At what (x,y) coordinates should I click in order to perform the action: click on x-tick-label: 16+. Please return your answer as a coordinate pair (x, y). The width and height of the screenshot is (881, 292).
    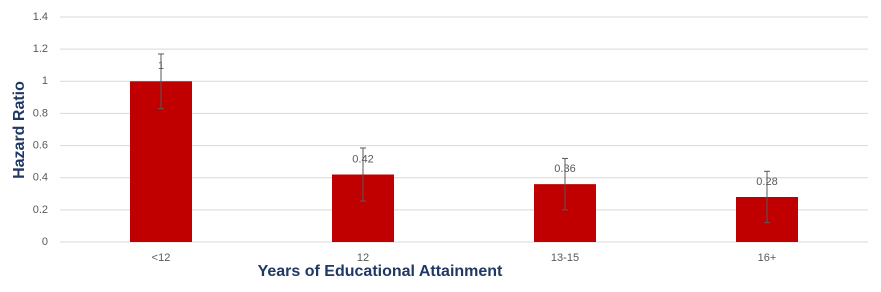
    Looking at the image, I should click on (767, 258).